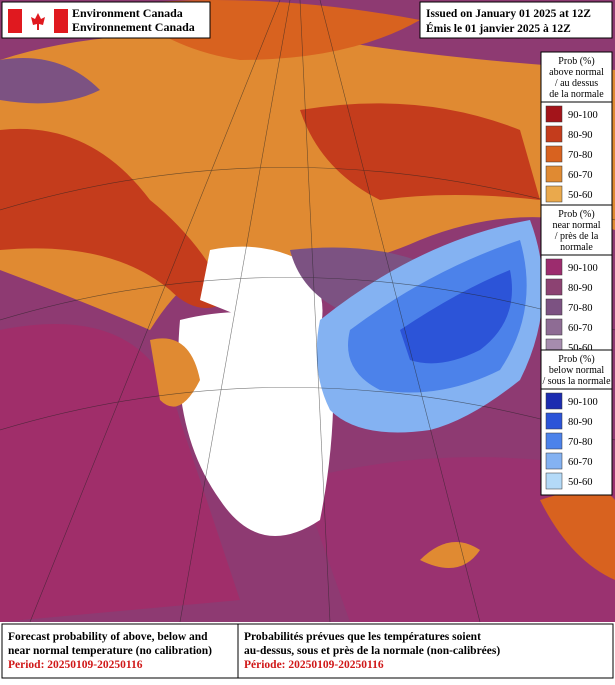  What do you see at coordinates (576, 83) in the screenshot?
I see `legend-title: / au dessus` at bounding box center [576, 83].